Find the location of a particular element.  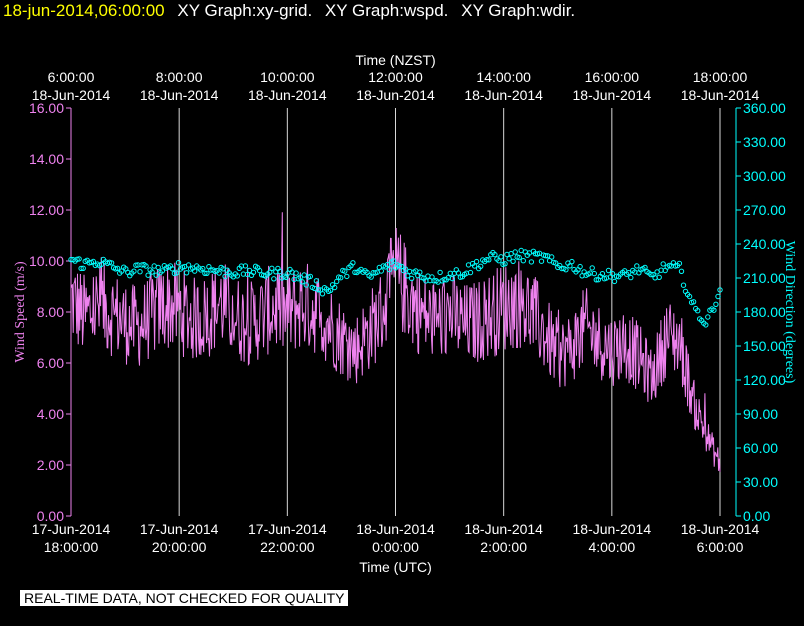

right-axis-title: Wind Direction (degrees) is located at coordinates (789, 312).